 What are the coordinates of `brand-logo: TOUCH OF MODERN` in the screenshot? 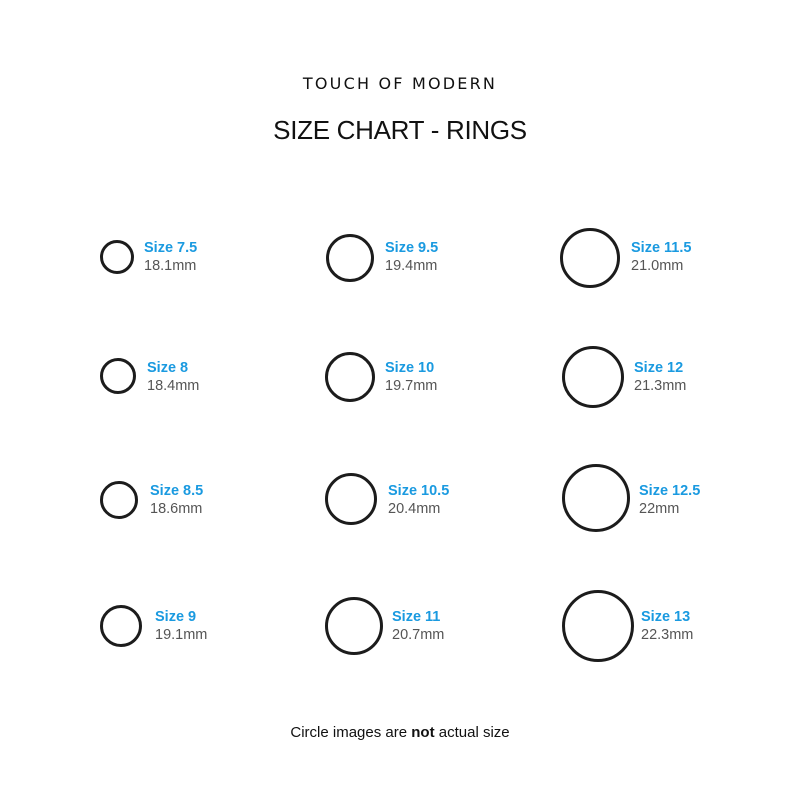 It's located at (400, 83).